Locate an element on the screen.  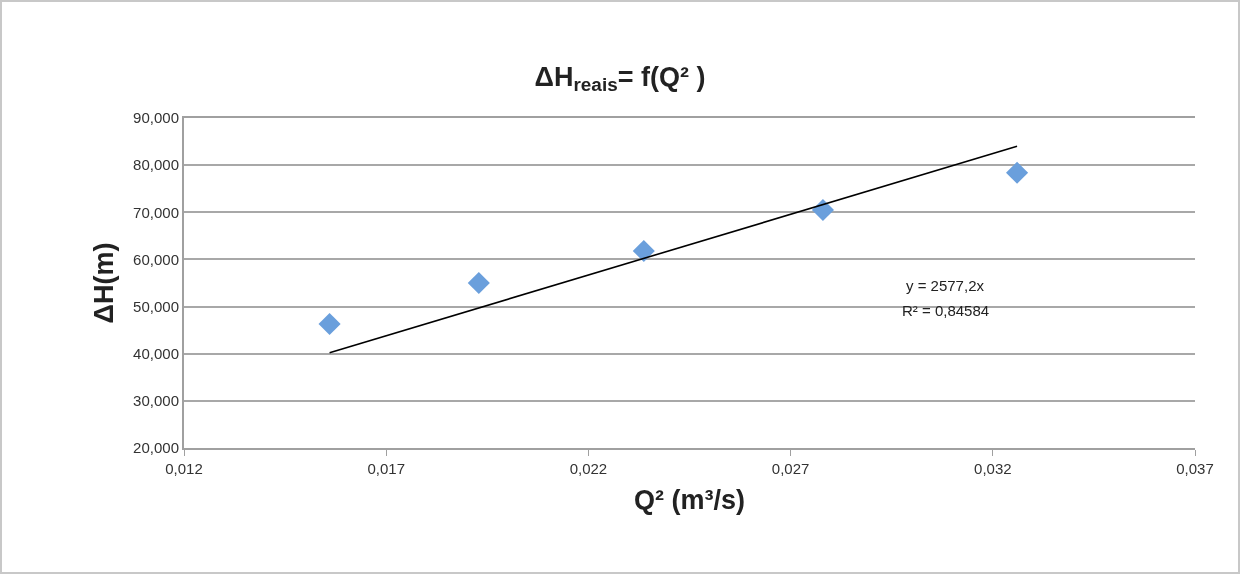
y-tick-label: 20,000 is located at coordinates (156, 448).